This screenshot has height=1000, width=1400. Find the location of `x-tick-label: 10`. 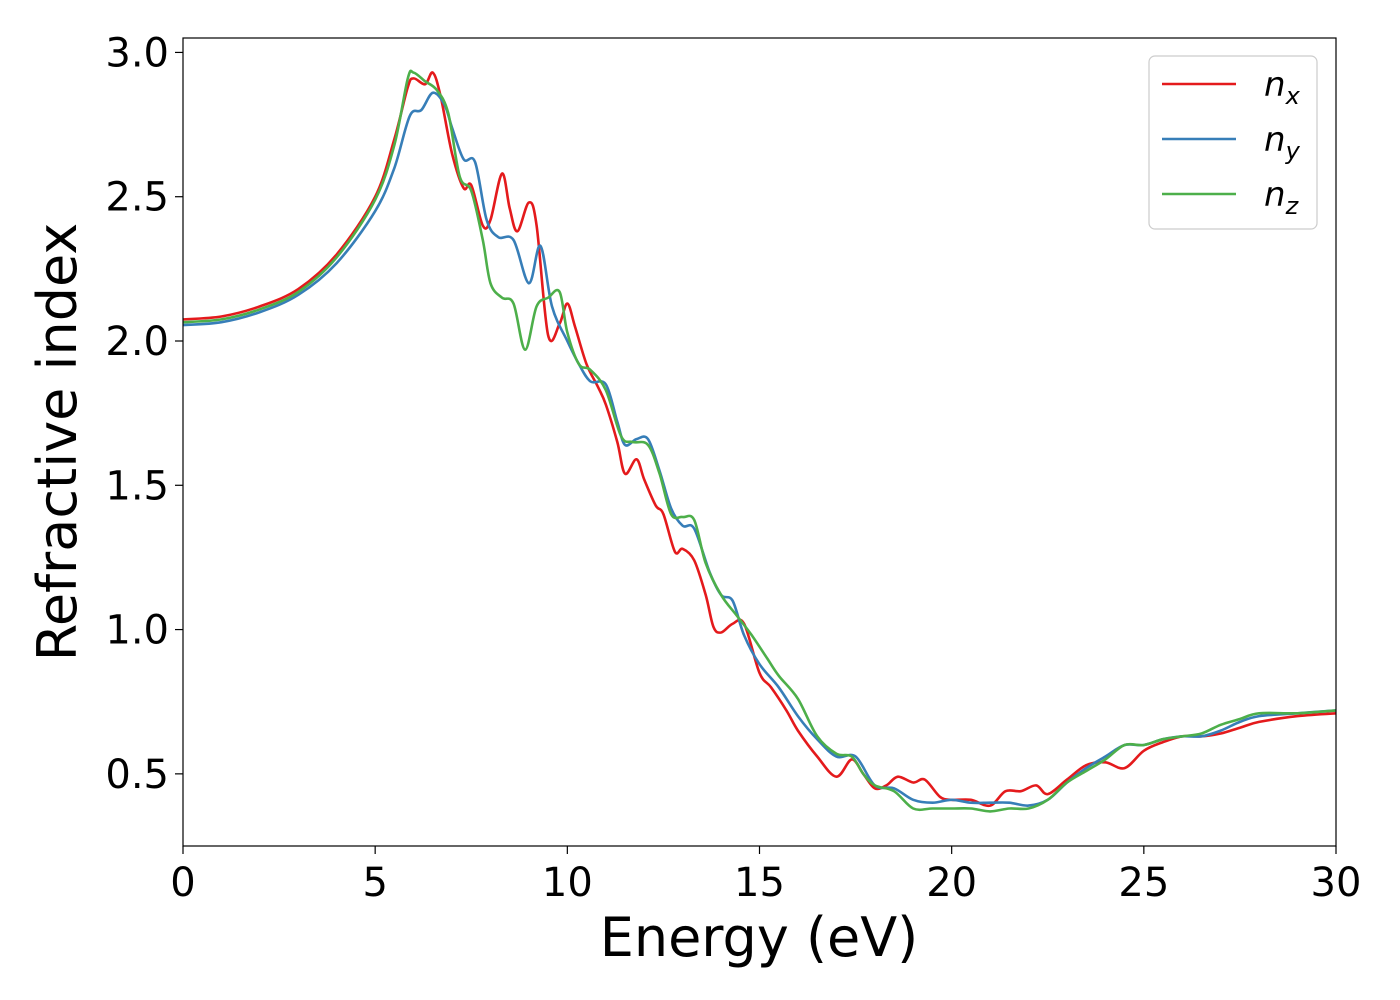

x-tick-label: 10 is located at coordinates (567, 883).